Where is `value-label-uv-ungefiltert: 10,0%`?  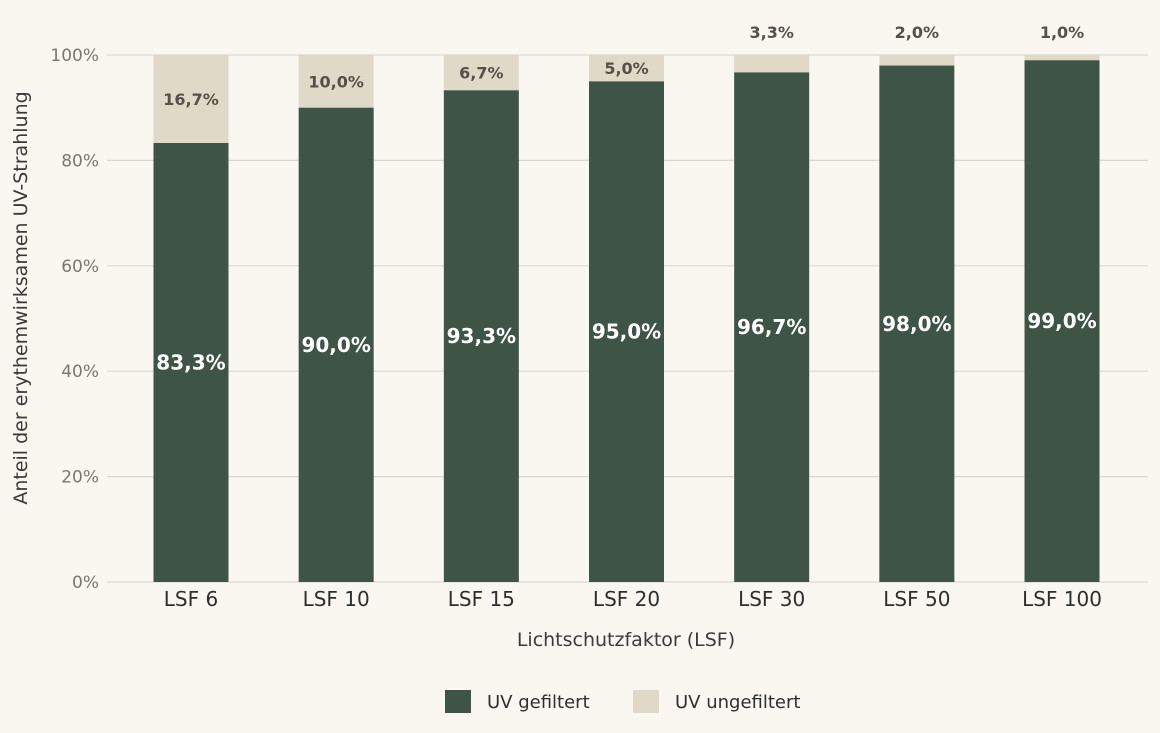 value-label-uv-ungefiltert: 10,0% is located at coordinates (336, 81).